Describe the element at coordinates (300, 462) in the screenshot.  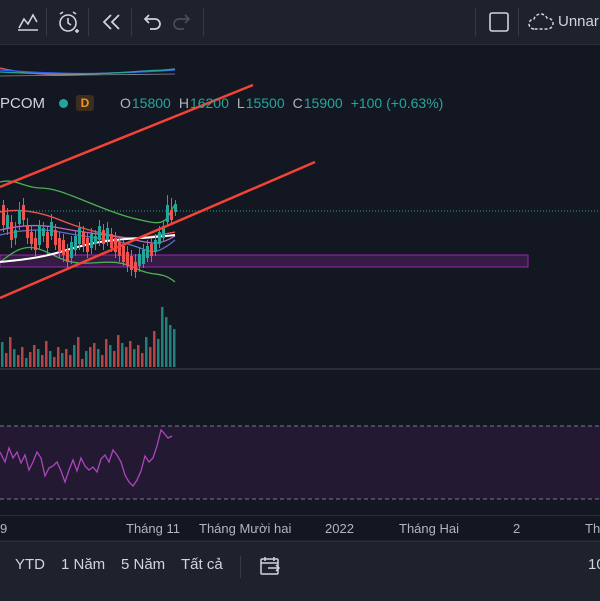
I see `rsi-band` at that location.